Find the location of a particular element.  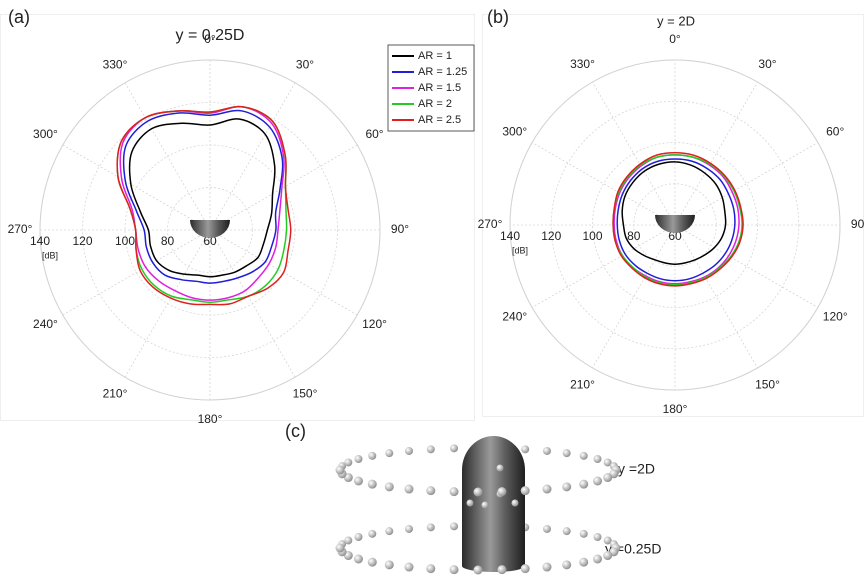

legend-label: AR = 1.25 is located at coordinates (442, 72).